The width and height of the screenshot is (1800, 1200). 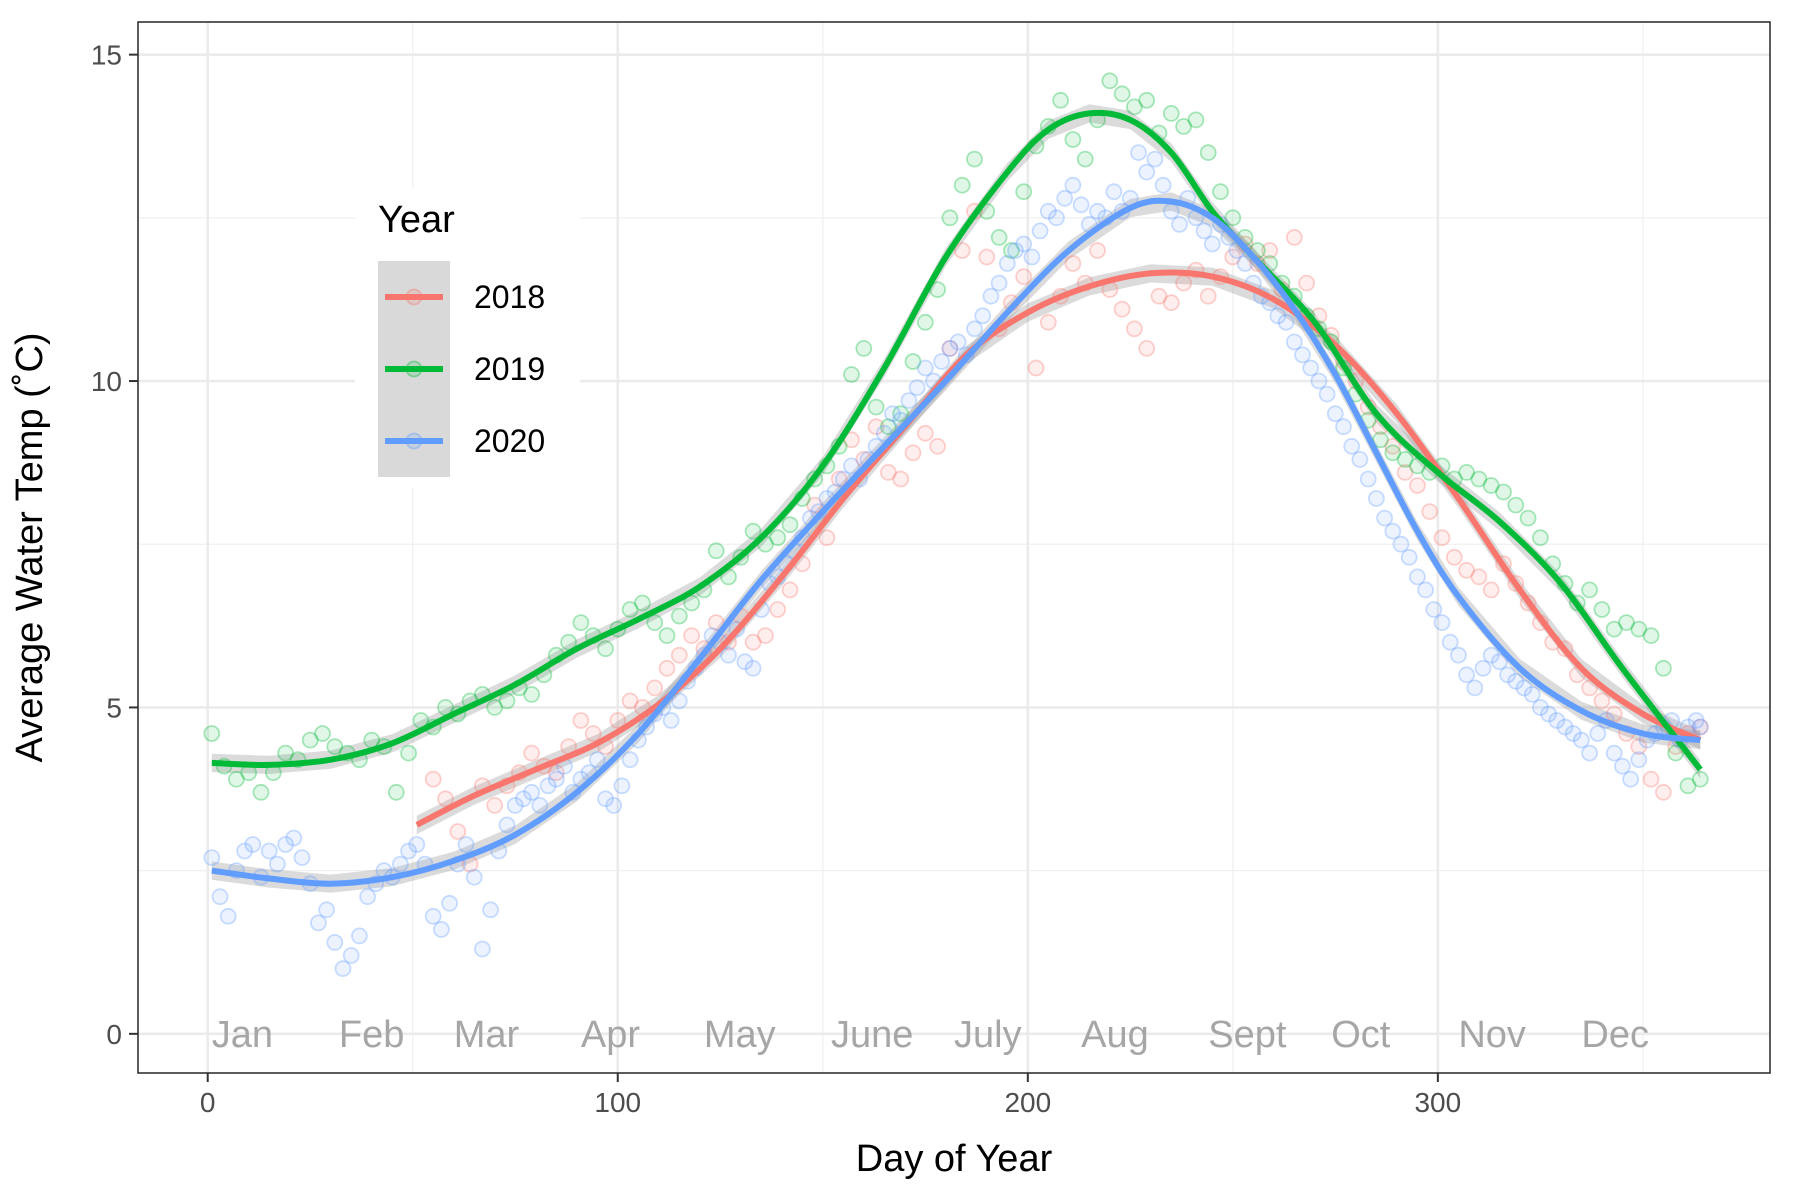 I want to click on y-axis: 0 5 10 15, so click(x=114, y=545).